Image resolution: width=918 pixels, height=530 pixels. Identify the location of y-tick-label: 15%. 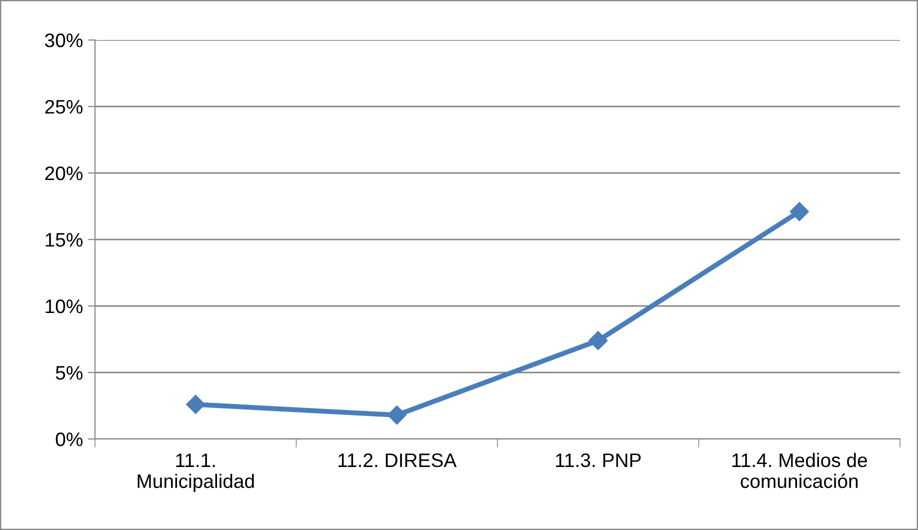
(64, 240).